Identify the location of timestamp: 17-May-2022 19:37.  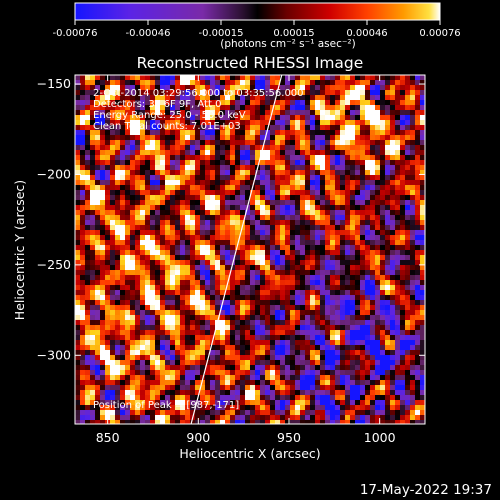
(426, 490).